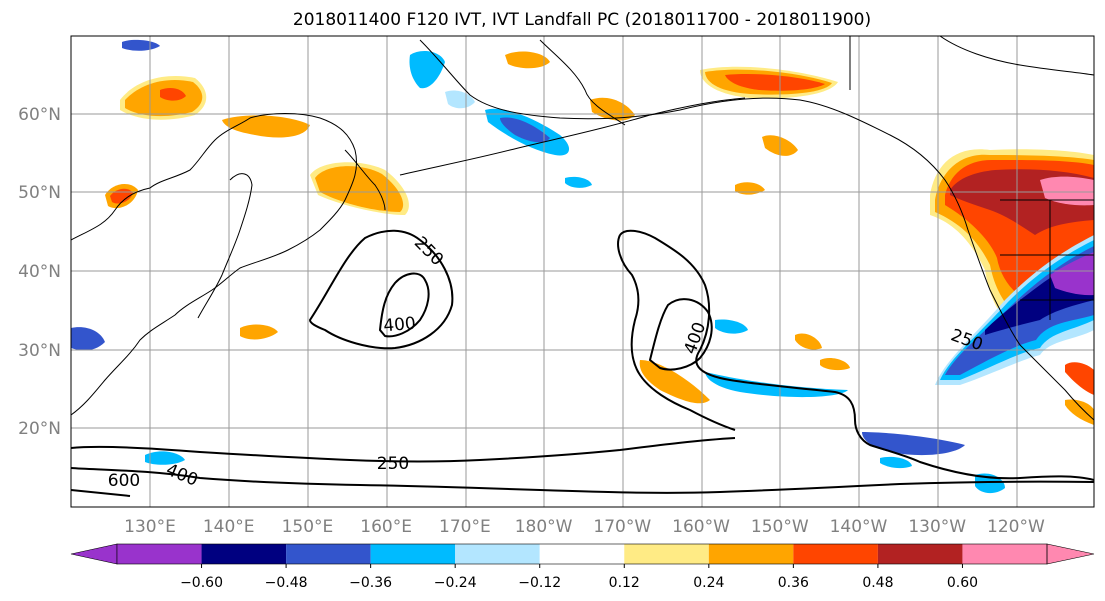 This screenshot has width=1105, height=601. I want to click on anomaly-japan-south, so click(259, 332).